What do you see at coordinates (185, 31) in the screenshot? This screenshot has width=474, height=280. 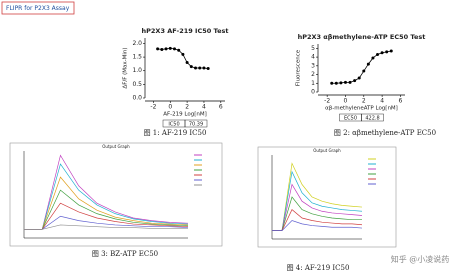 I see `chart-title: hP2X3 AF-219 IC50 Test` at bounding box center [185, 31].